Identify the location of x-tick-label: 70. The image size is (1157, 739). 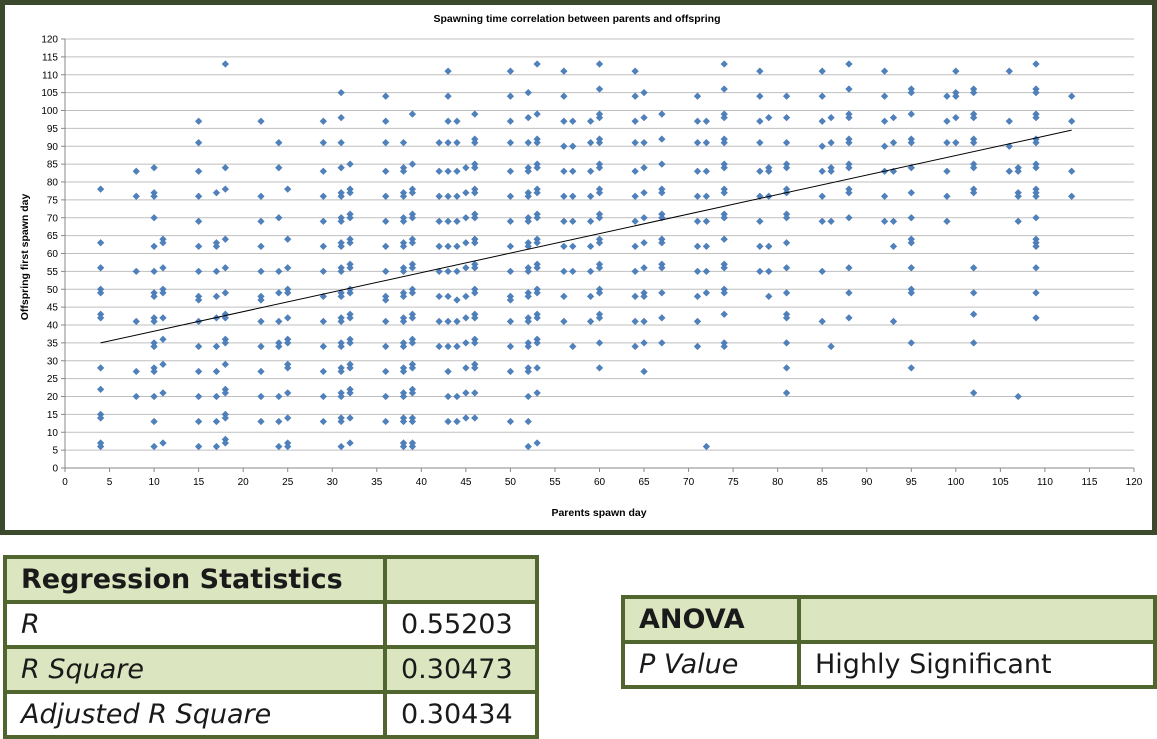
(689, 482).